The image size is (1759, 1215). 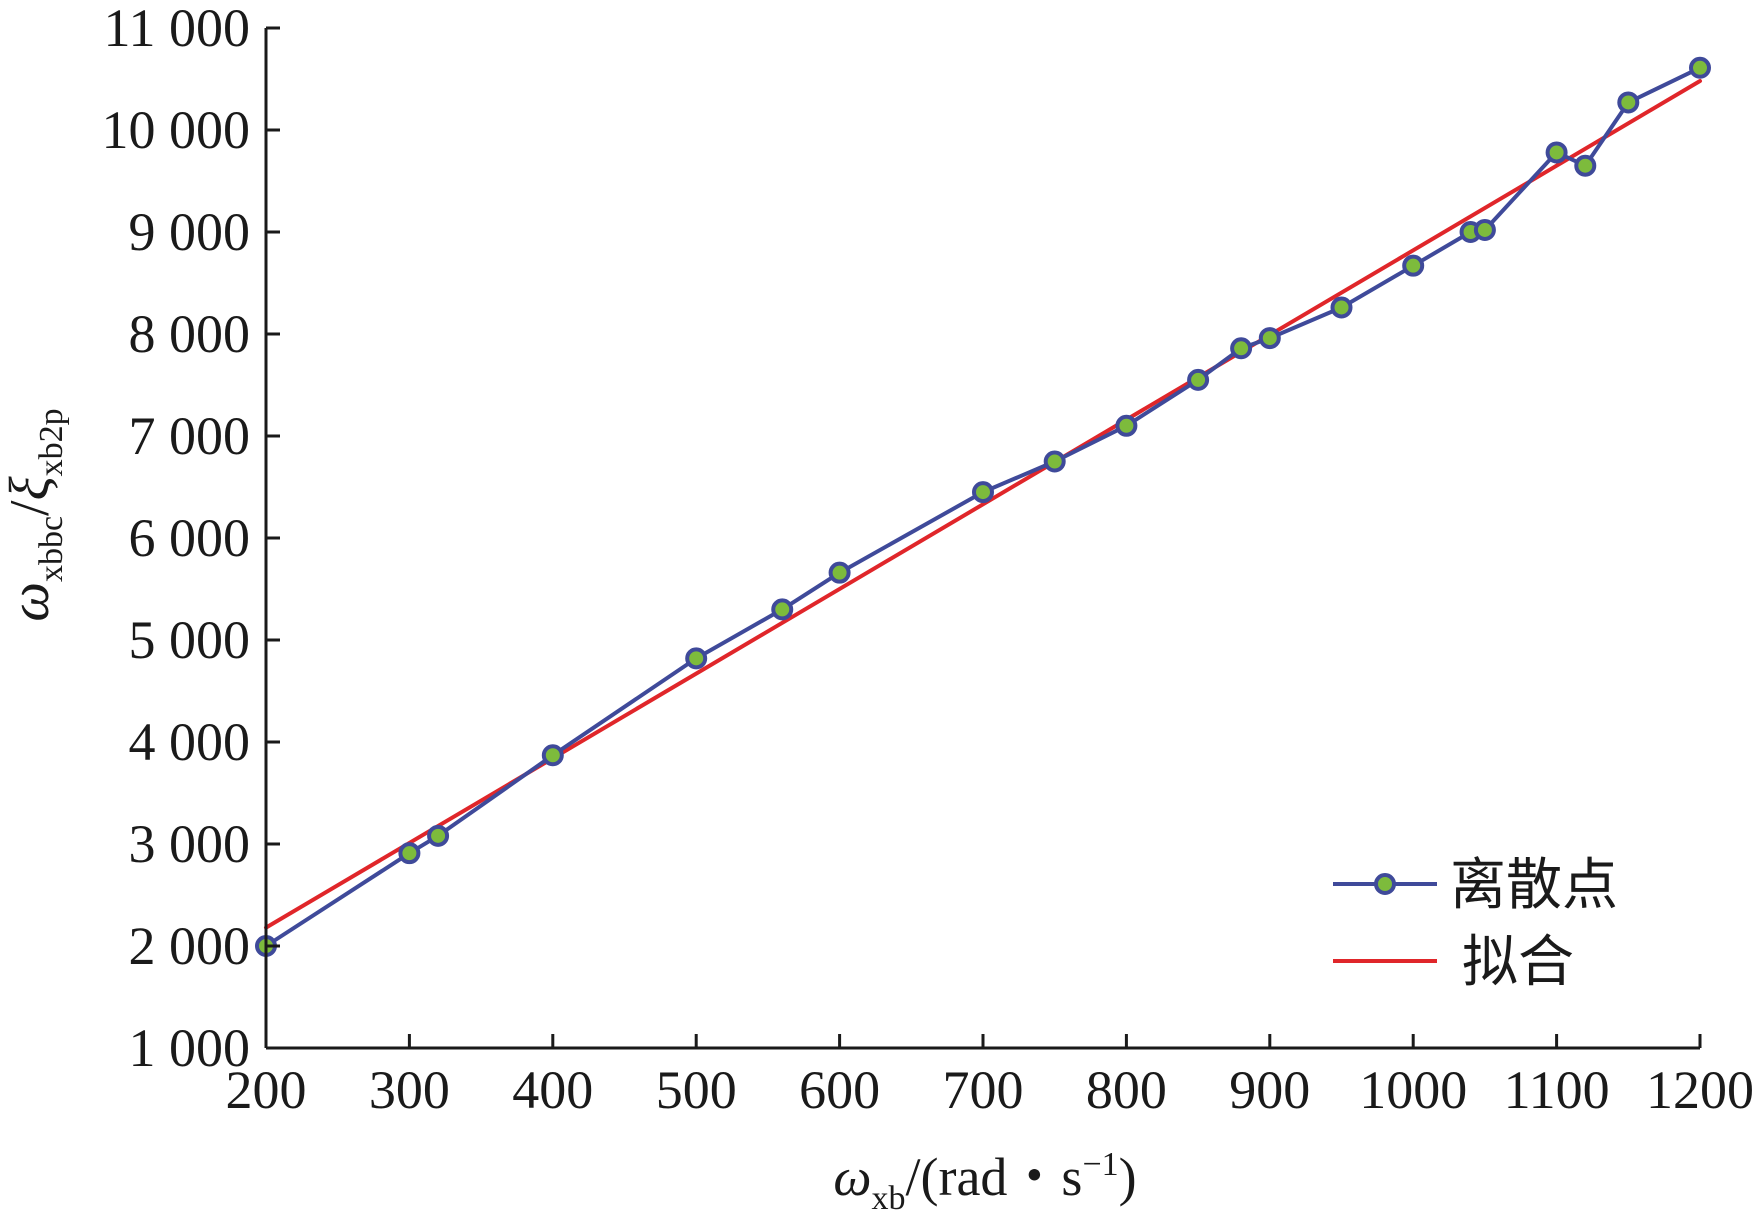 I want to click on y-tick-label: 8 000, so click(x=190, y=334).